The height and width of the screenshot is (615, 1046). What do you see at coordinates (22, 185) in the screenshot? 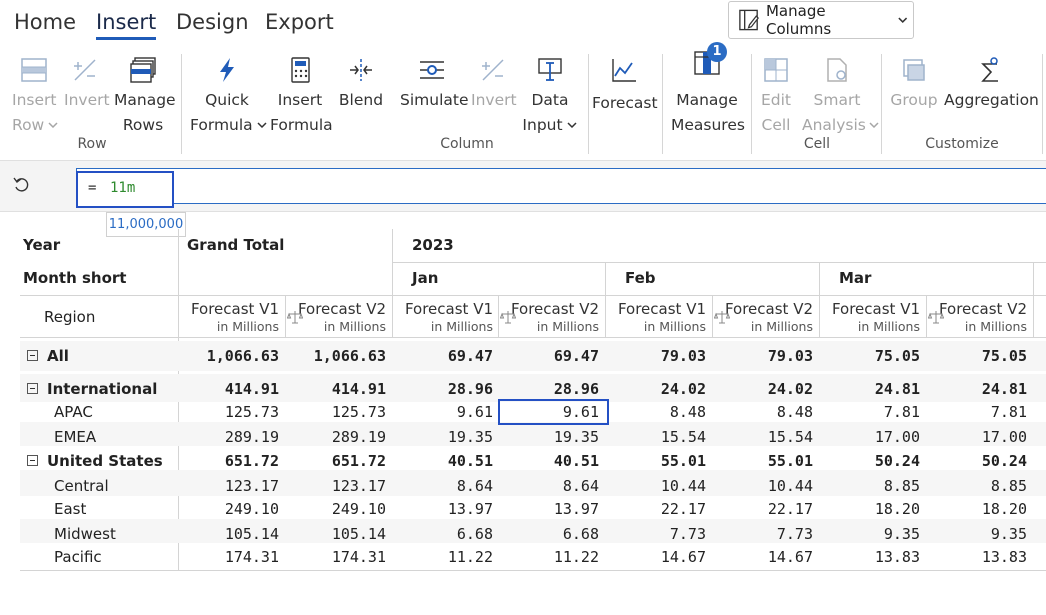
I see `undo-icon` at bounding box center [22, 185].